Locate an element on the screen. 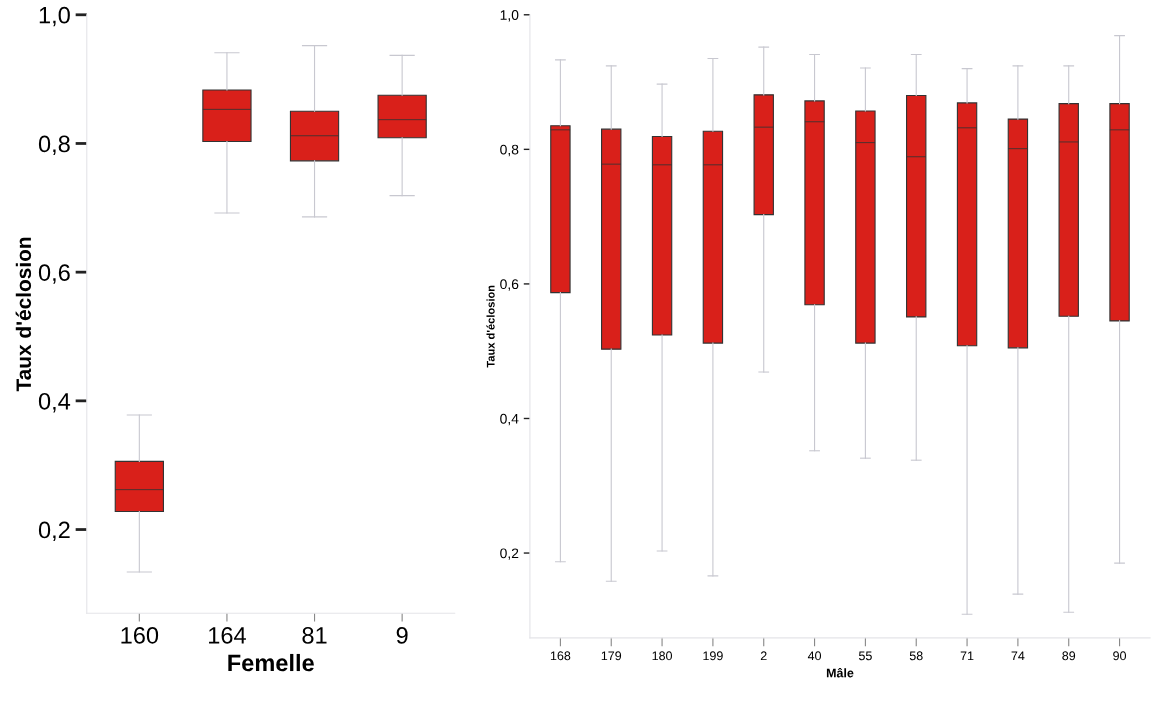 The height and width of the screenshot is (704, 1157). x-tick-label: 168 is located at coordinates (560, 656).